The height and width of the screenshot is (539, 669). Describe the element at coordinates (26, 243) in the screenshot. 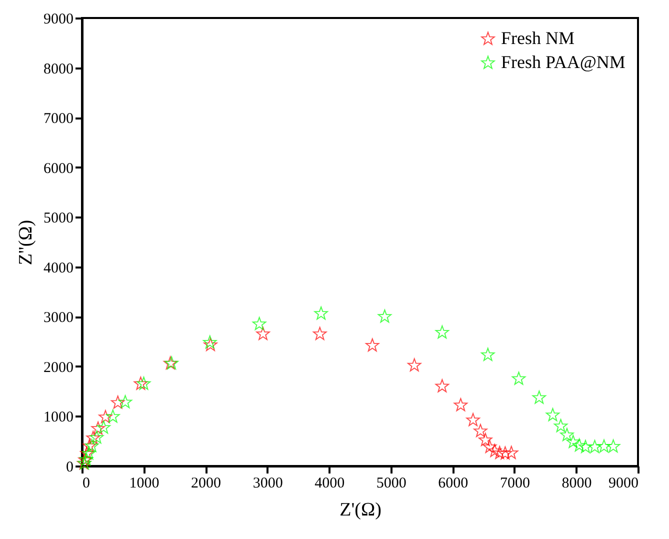

I see `y-axis-title: Z''(Ω)` at that location.